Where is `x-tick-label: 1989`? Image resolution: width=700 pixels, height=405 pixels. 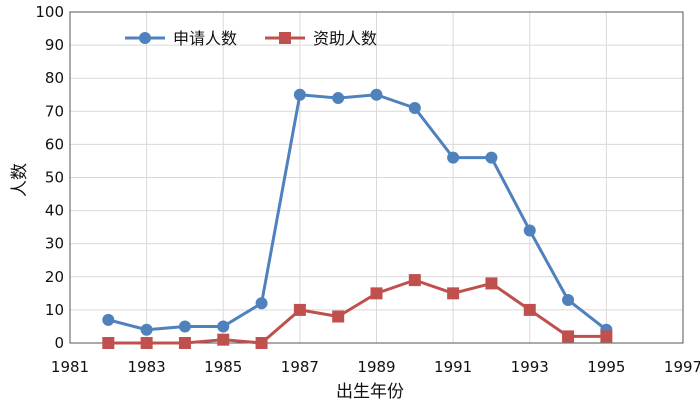 x-tick-label: 1989 is located at coordinates (376, 367).